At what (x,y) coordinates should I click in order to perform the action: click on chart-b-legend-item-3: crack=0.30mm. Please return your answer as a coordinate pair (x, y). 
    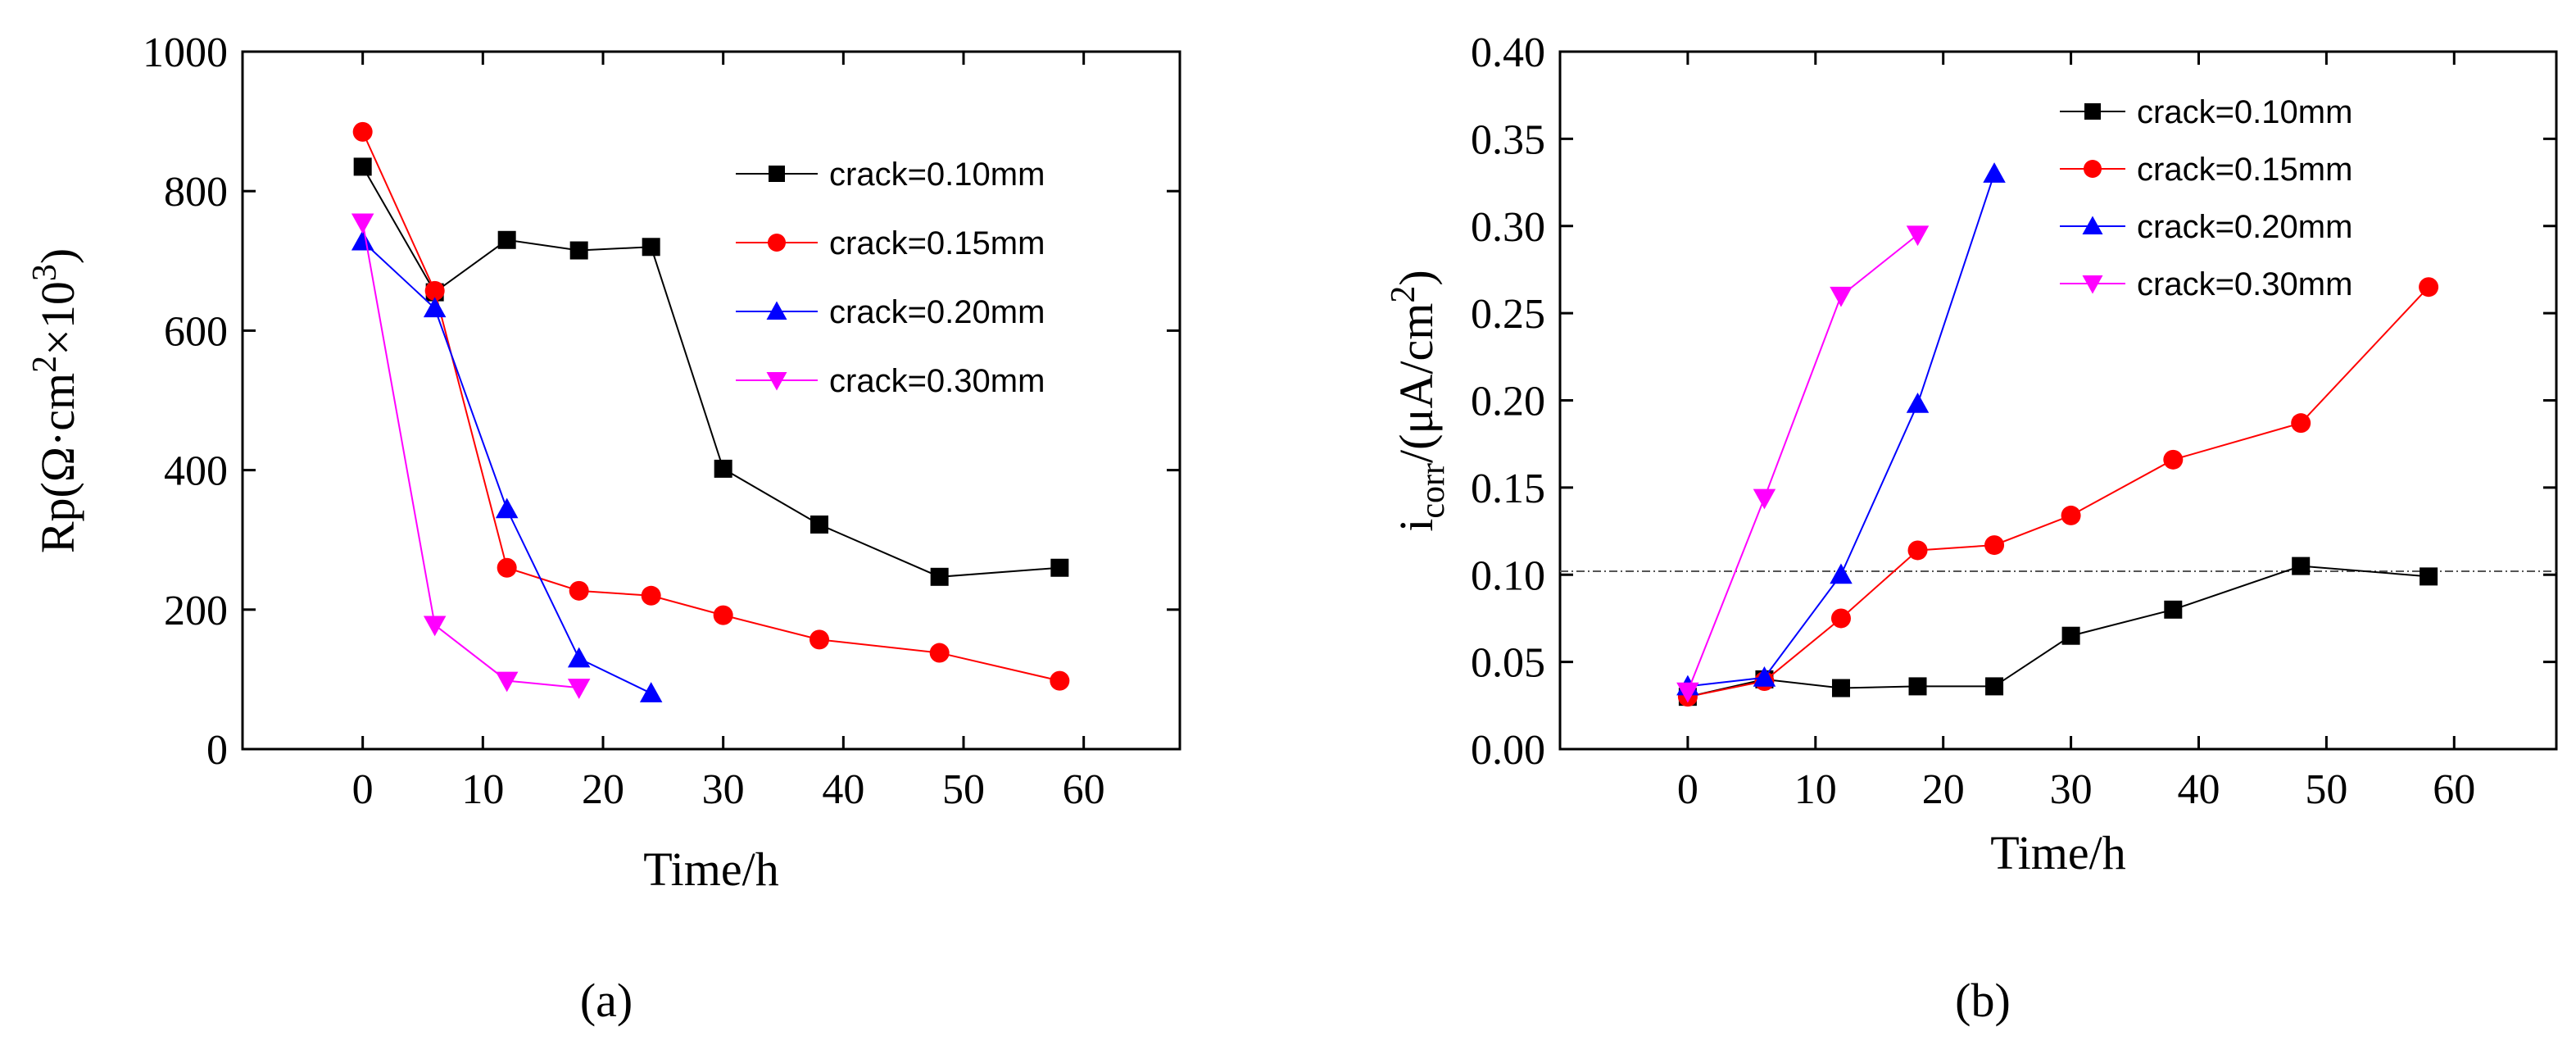
    Looking at the image, I should click on (2206, 284).